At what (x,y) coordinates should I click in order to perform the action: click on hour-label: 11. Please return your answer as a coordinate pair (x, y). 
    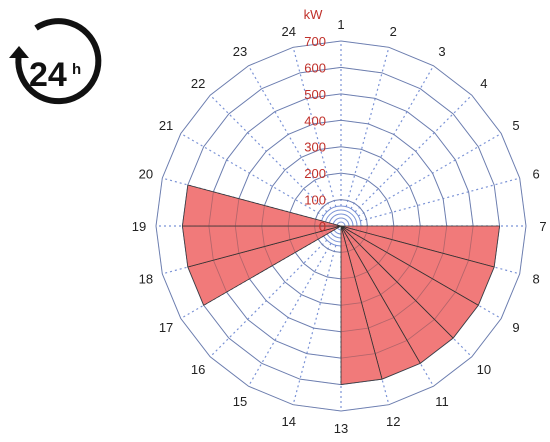
    Looking at the image, I should click on (442, 401).